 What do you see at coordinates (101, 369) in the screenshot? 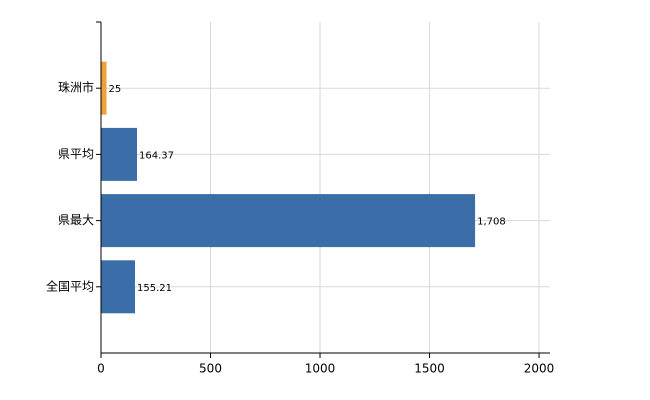
I see `x-tick-label: 0` at bounding box center [101, 369].